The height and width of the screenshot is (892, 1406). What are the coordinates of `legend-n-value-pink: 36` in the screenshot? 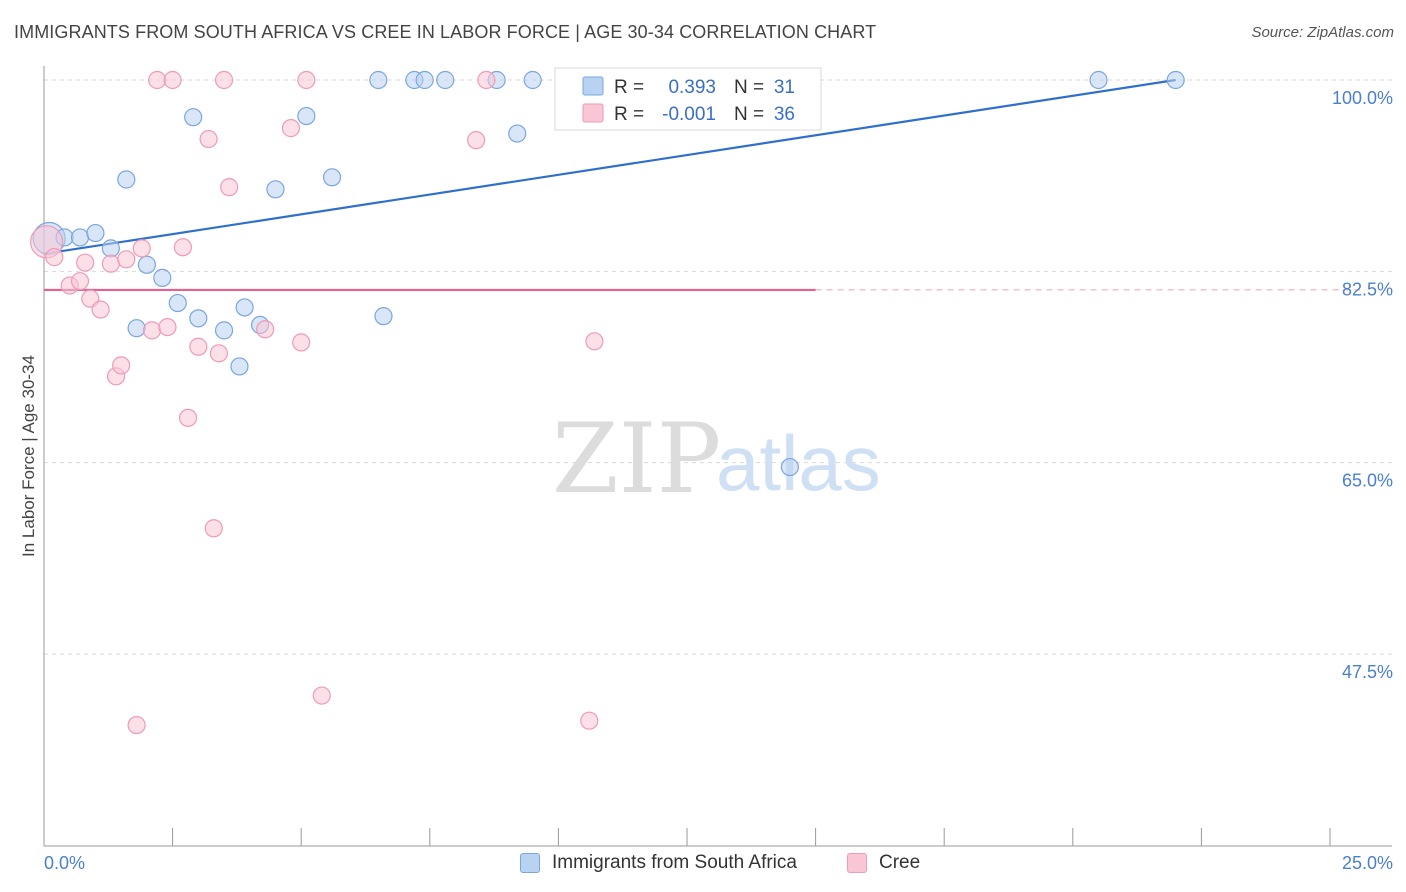 It's located at (784, 114).